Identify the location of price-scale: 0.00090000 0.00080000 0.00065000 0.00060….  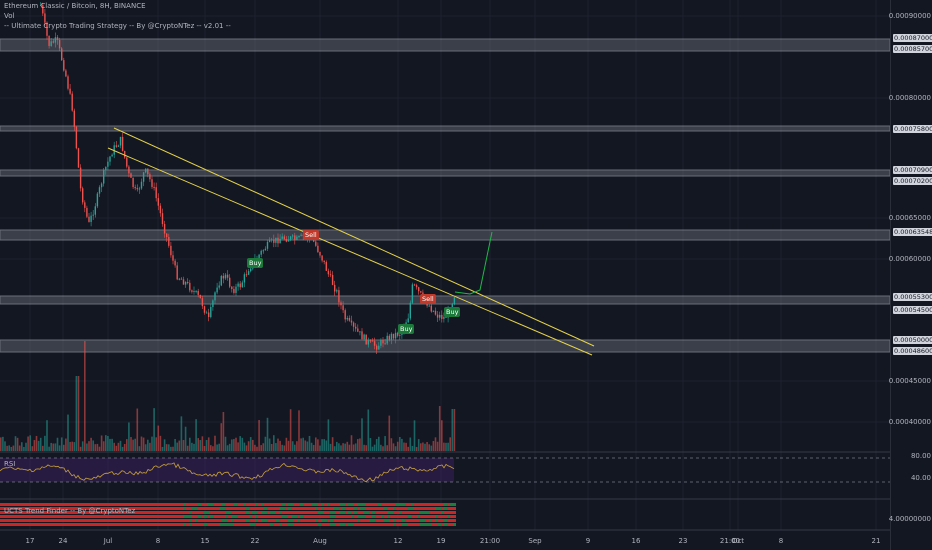
(910, 275).